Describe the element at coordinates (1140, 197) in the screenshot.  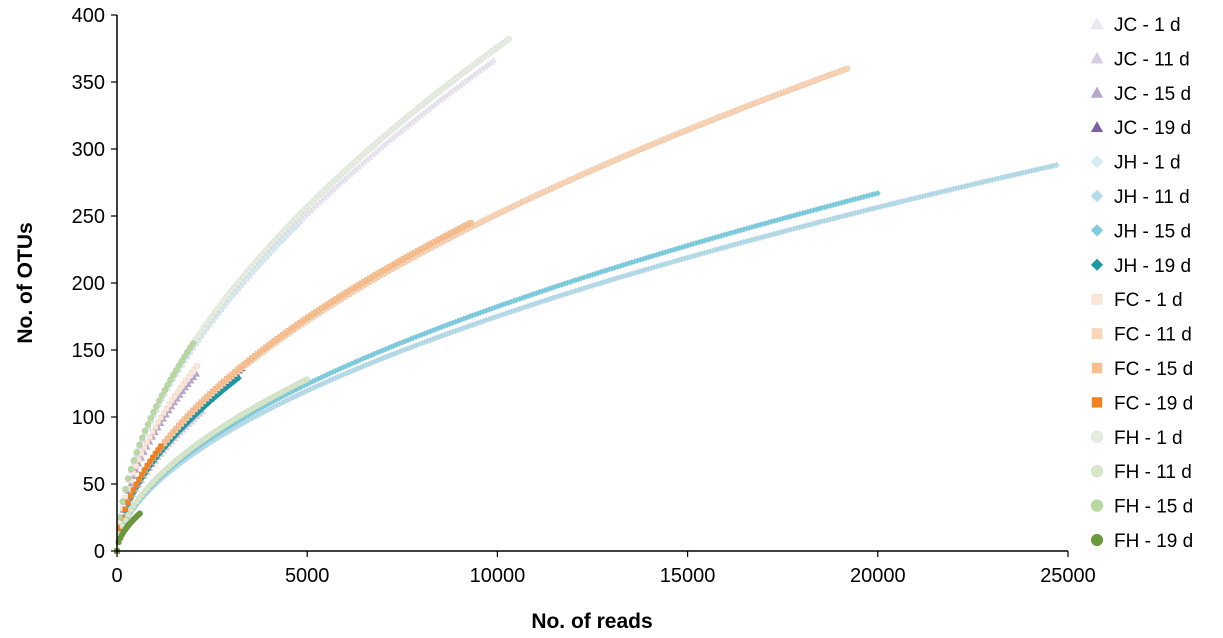
I see `legend-item: JH - 11 d` at that location.